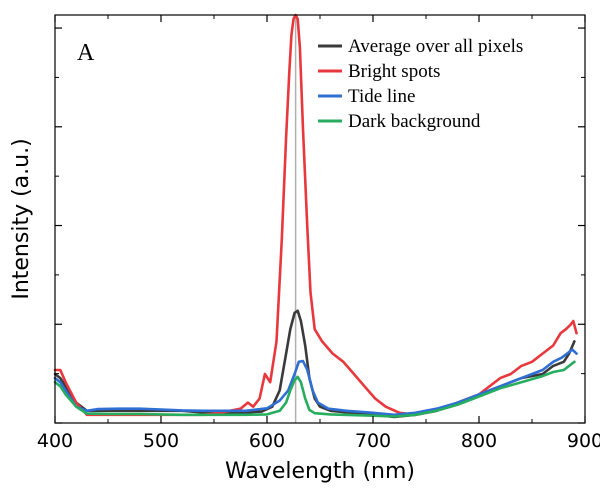  Describe the element at coordinates (373, 441) in the screenshot. I see `x-tick-label-3: 700` at that location.